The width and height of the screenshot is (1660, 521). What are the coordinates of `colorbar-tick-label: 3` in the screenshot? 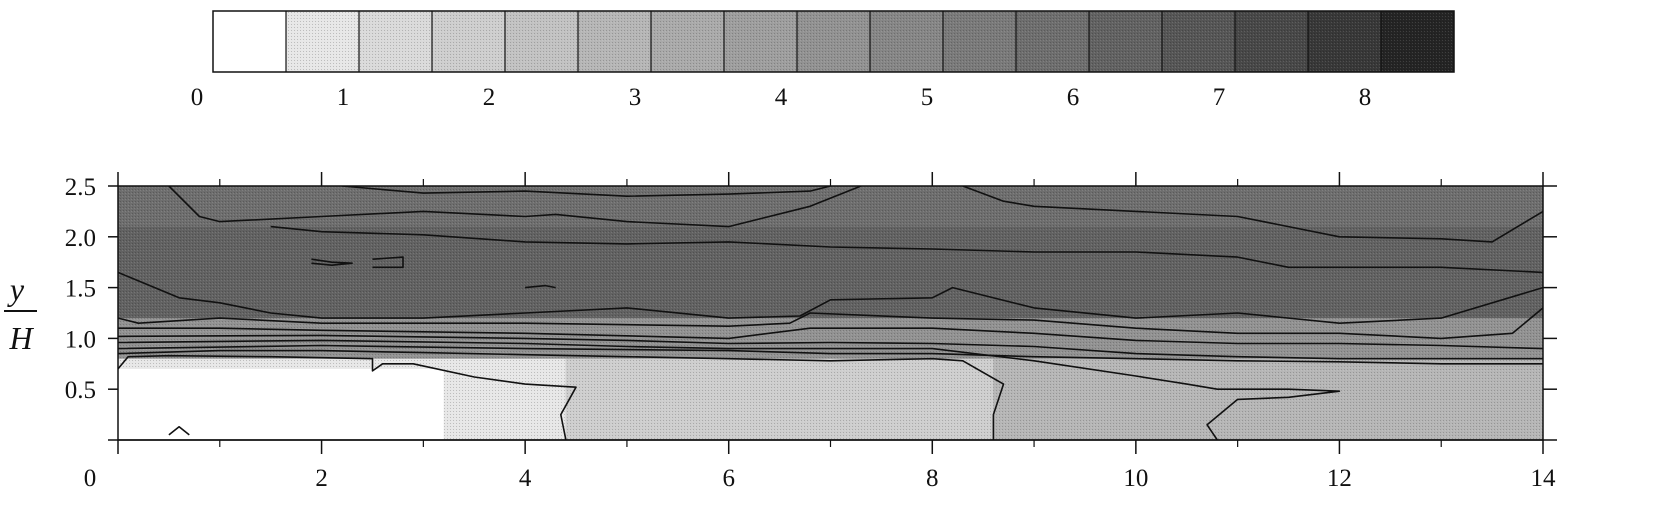 It's located at (635, 97).